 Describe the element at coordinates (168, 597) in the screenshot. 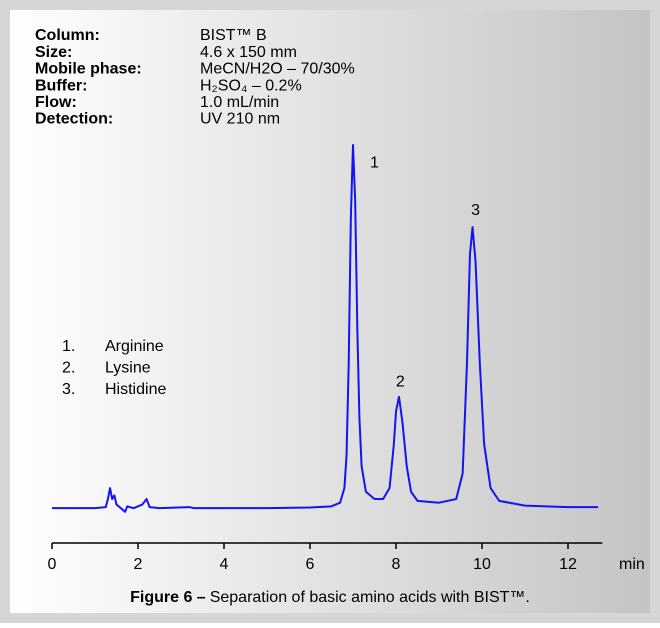

I see `caption-bold: Figure 6 –` at that location.